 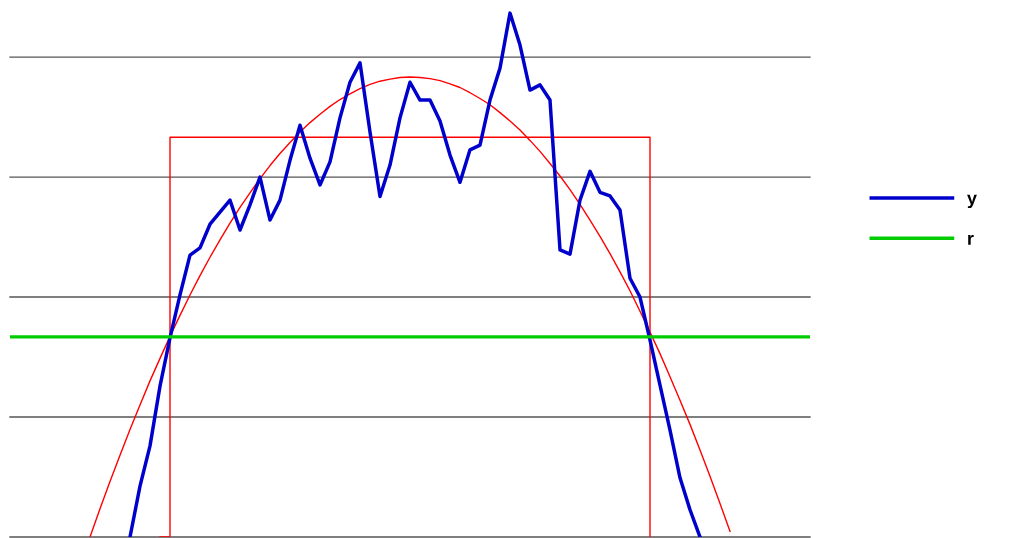 What do you see at coordinates (971, 239) in the screenshot?
I see `legend-label: r` at bounding box center [971, 239].